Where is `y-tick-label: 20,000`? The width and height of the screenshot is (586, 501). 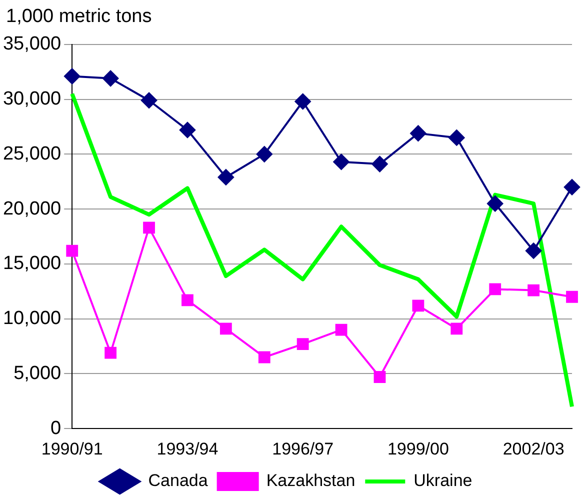 y-tick-label: 20,000 is located at coordinates (32, 209).